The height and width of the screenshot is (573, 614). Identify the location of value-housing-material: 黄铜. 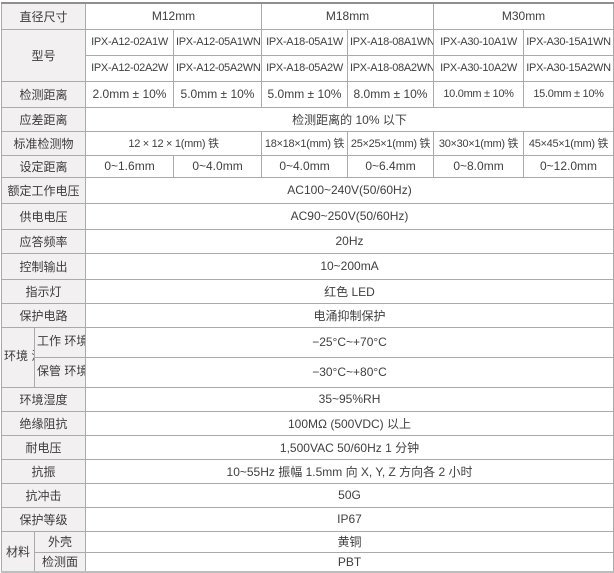
(349, 541).